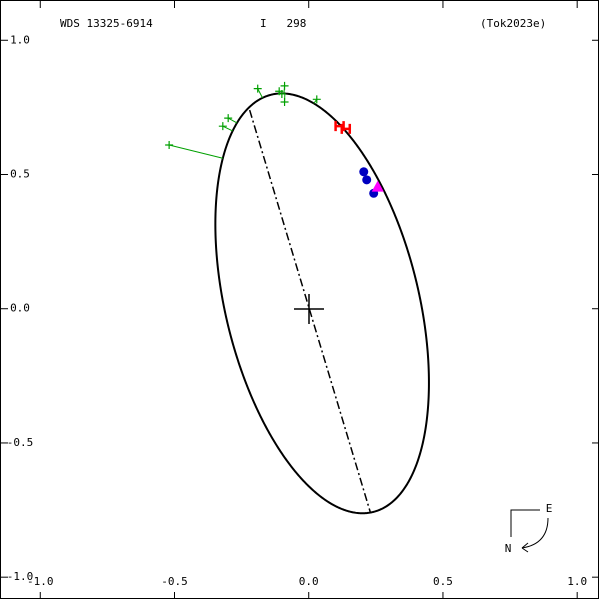 The height and width of the screenshot is (600, 600). Describe the element at coordinates (106, 23) in the screenshot. I see `chart-title: WDS 13325-6914` at that location.